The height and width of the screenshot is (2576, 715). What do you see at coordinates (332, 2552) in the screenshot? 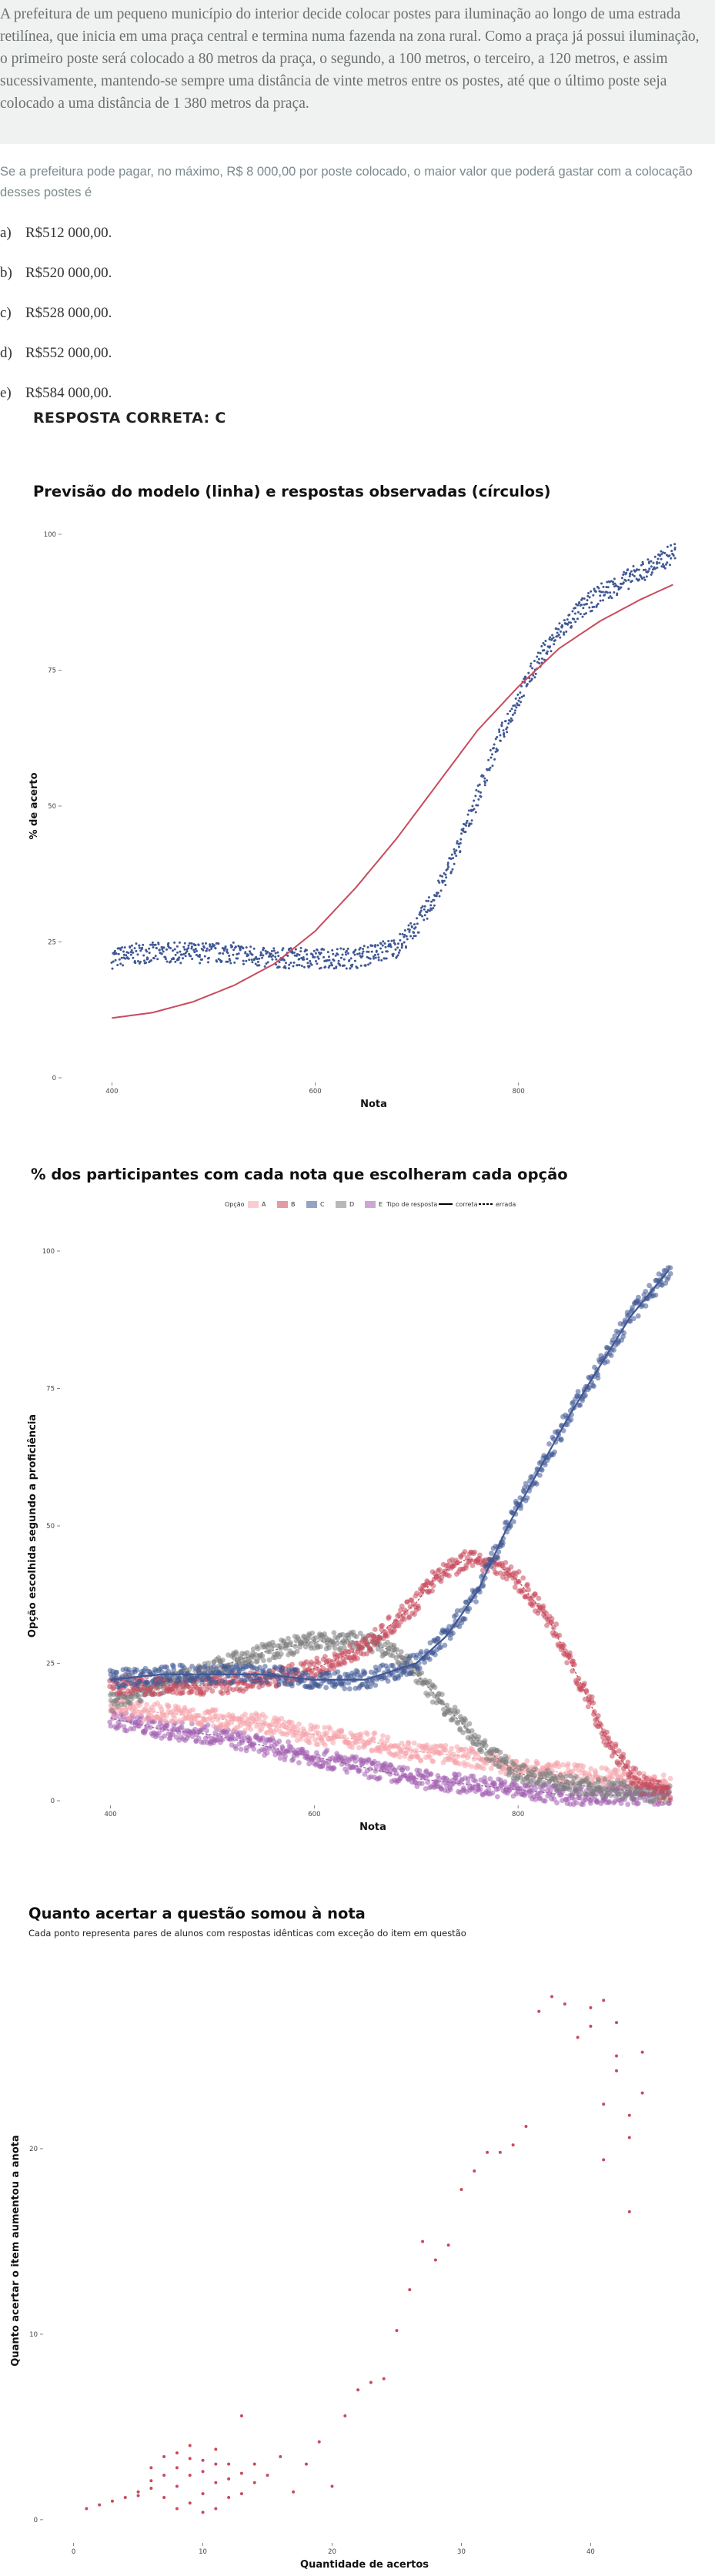
I see `chart3-x-tick-label: 20` at bounding box center [332, 2552].